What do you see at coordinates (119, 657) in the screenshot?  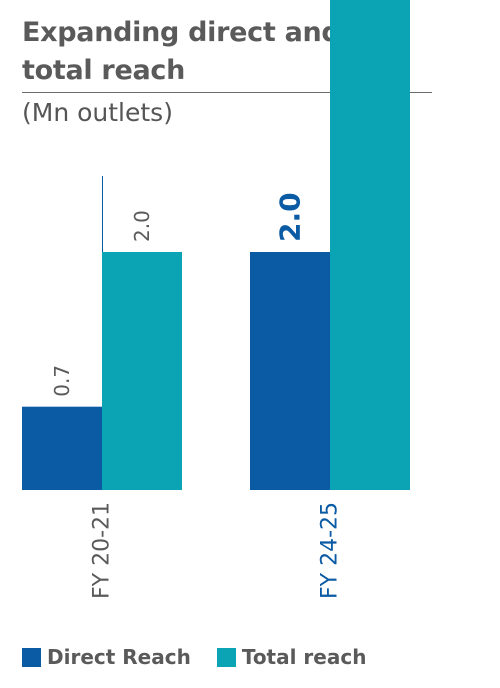 I see `legend-label-direct-reach: Direct Reach` at bounding box center [119, 657].